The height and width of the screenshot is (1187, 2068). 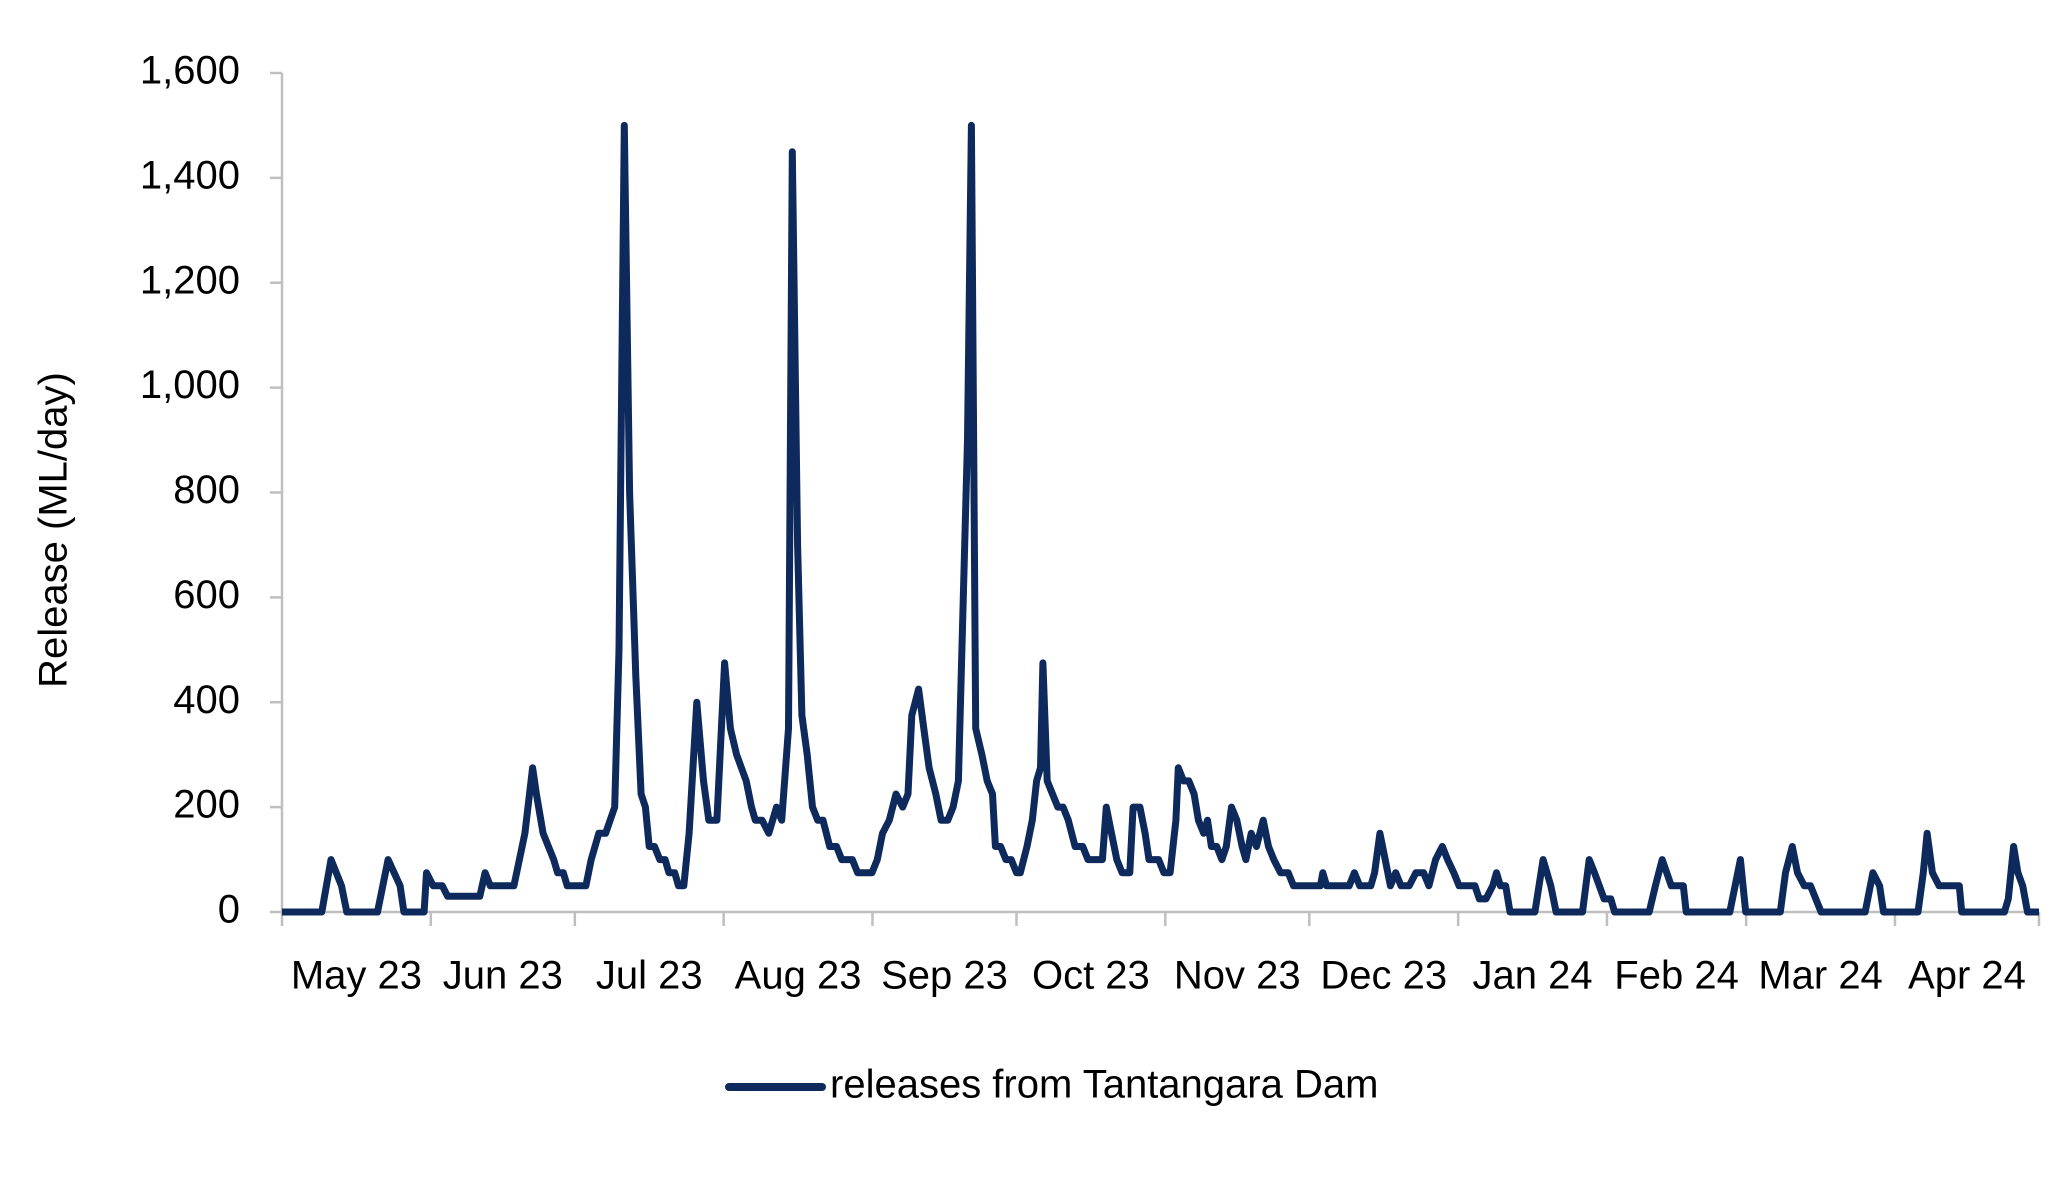 What do you see at coordinates (190, 175) in the screenshot?
I see `y-tick-label: 1,400` at bounding box center [190, 175].